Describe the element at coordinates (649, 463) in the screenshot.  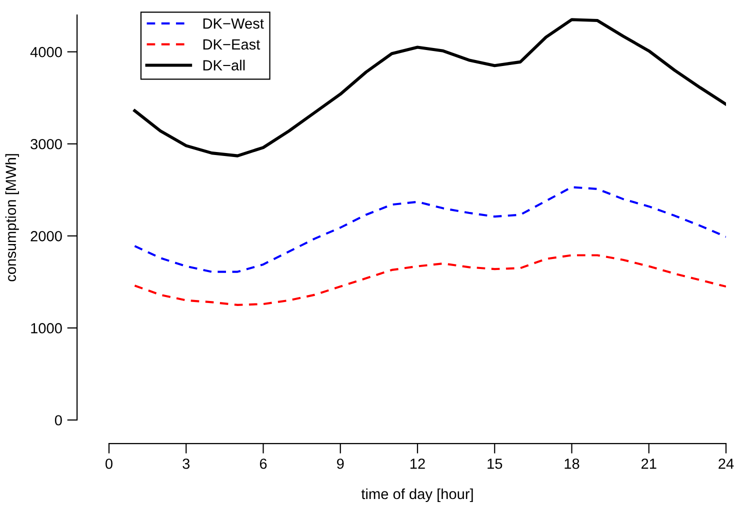
I see `x-tick-label: 21` at that location.